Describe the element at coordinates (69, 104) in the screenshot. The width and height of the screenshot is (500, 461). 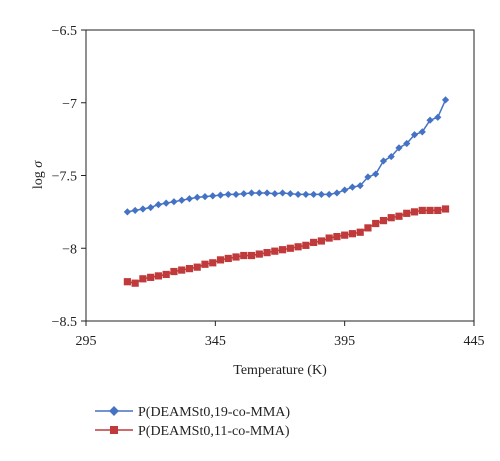
I see `y-tick-label: −7` at that location.